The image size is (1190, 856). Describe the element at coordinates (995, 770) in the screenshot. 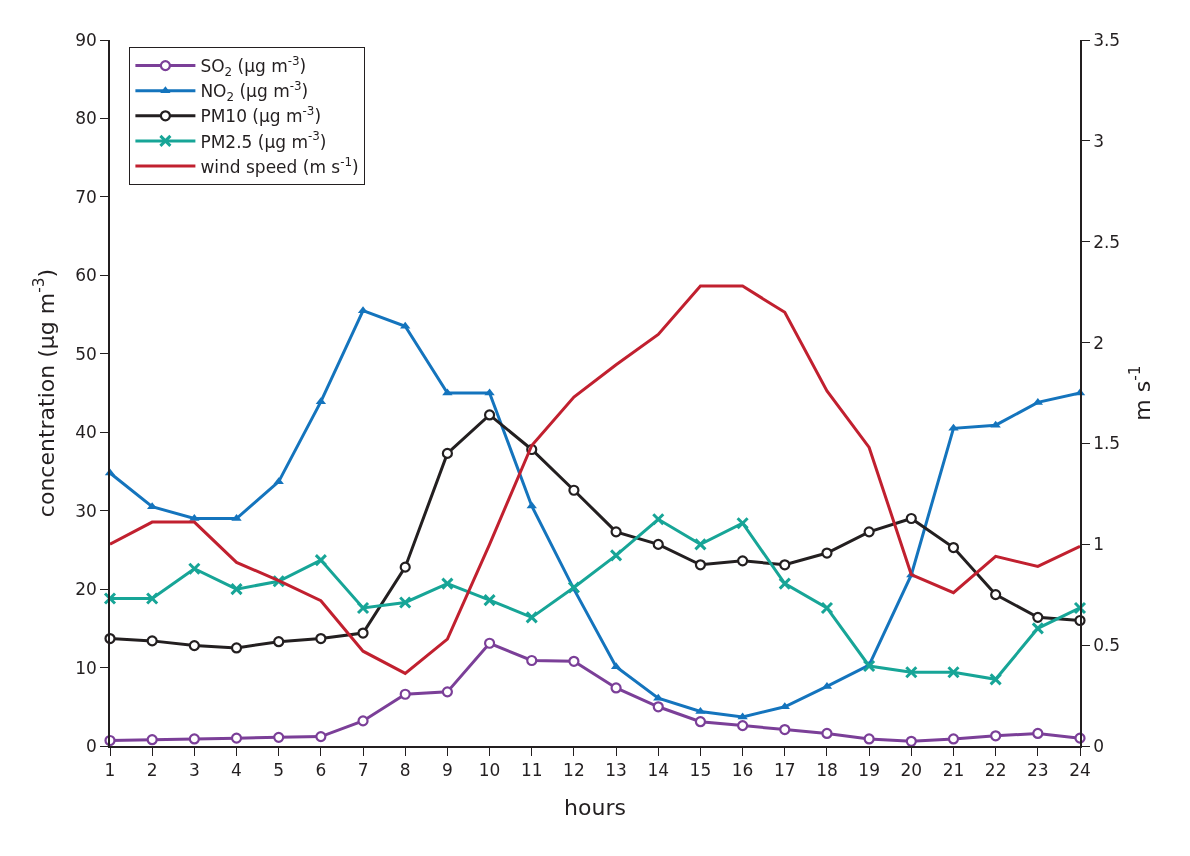

I see `x-tick-label: 22` at that location.